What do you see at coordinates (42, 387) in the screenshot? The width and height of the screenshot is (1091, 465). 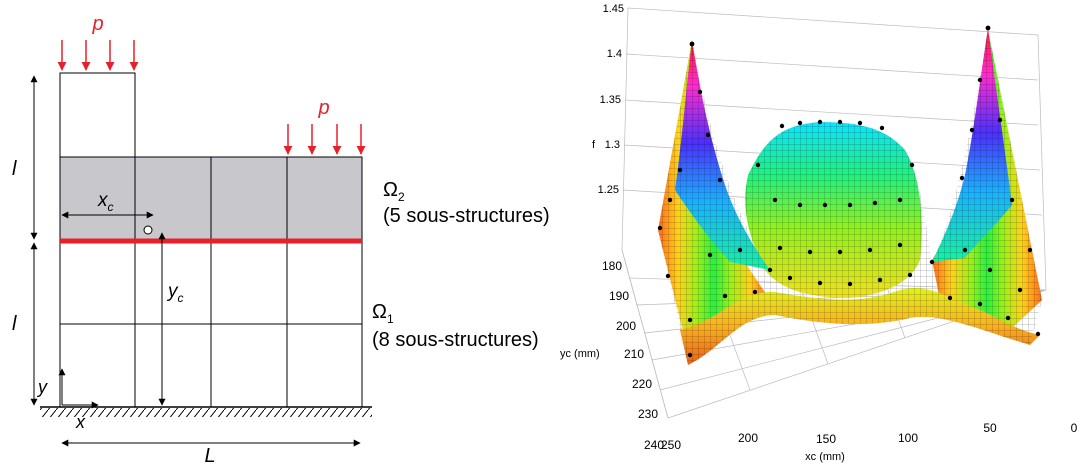 I see `axis-y-label: y` at bounding box center [42, 387].